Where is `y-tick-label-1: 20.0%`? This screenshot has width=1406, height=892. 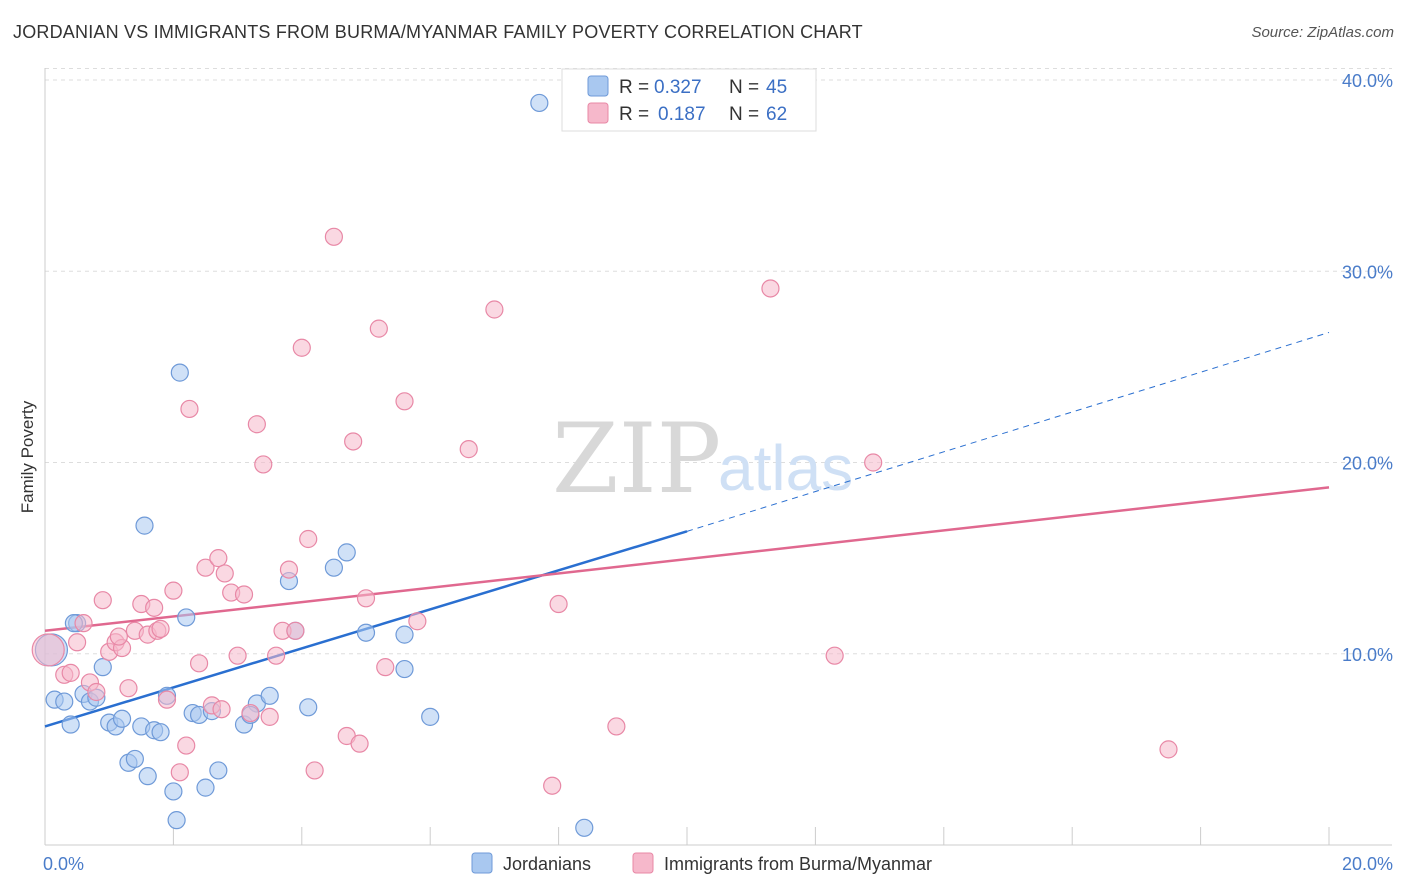
y-tick-label-1: 20.0% is located at coordinates (1367, 464).